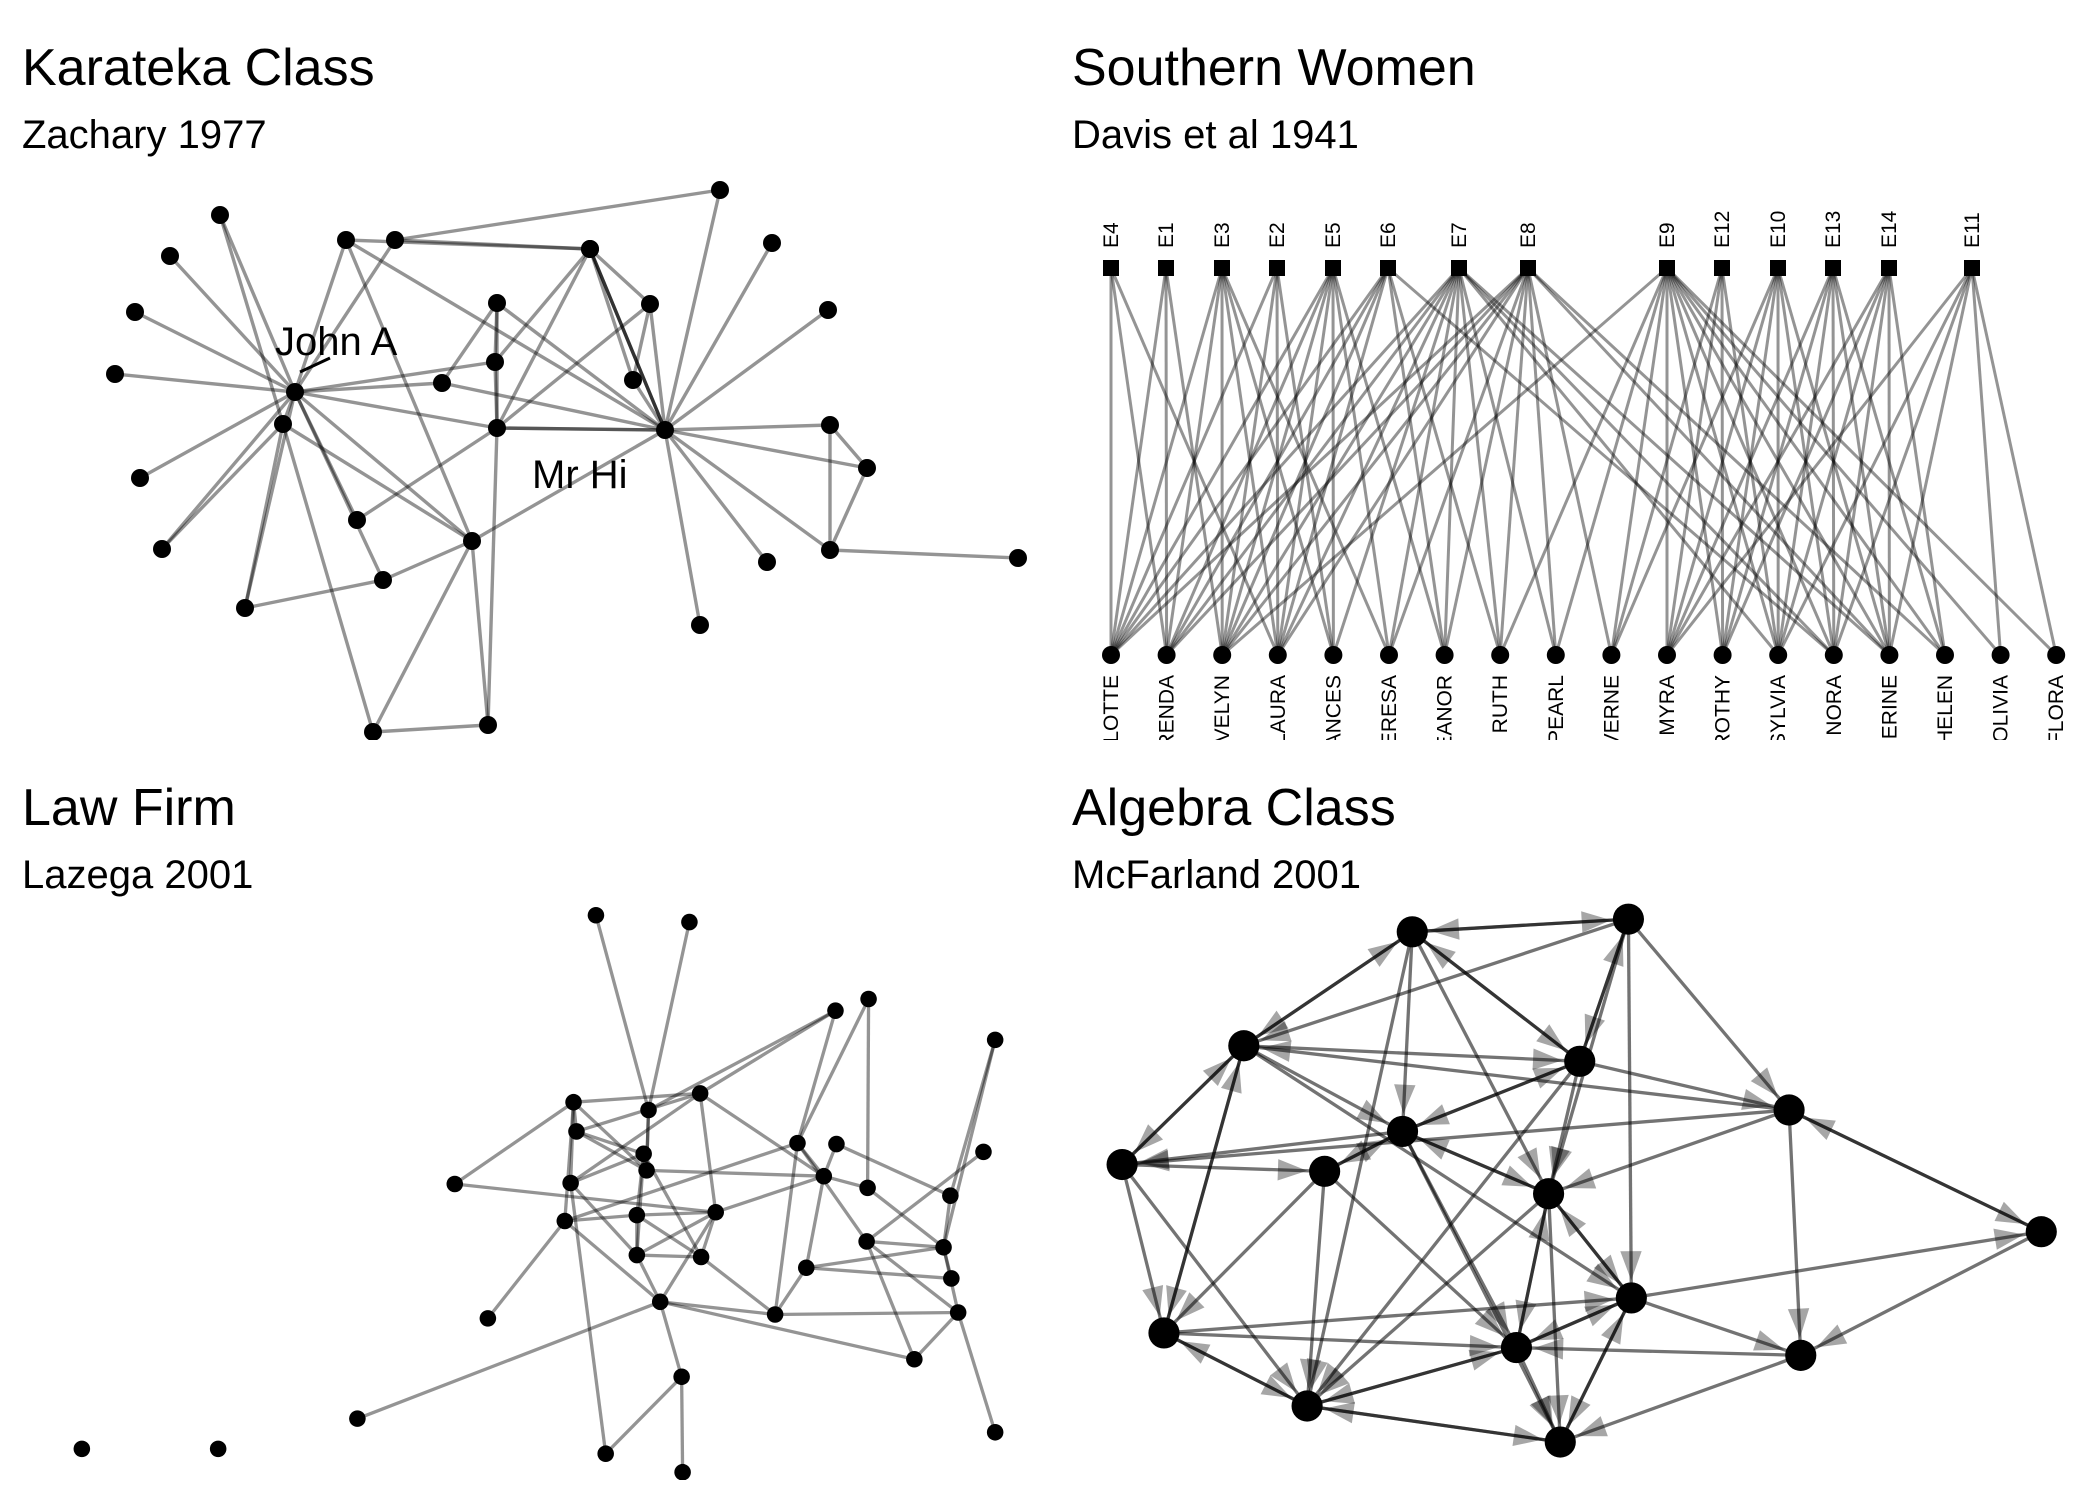 This screenshot has height=1500, width=2100. What do you see at coordinates (1528, 235) in the screenshot?
I see `event-label: E8` at bounding box center [1528, 235].